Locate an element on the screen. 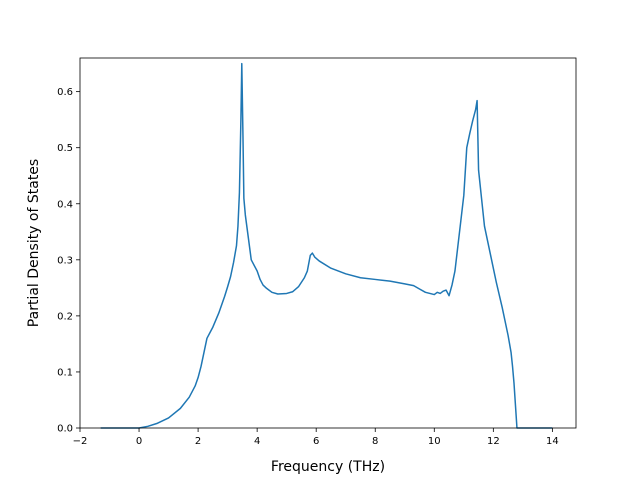  x-tick-label: −2 is located at coordinates (80, 441).